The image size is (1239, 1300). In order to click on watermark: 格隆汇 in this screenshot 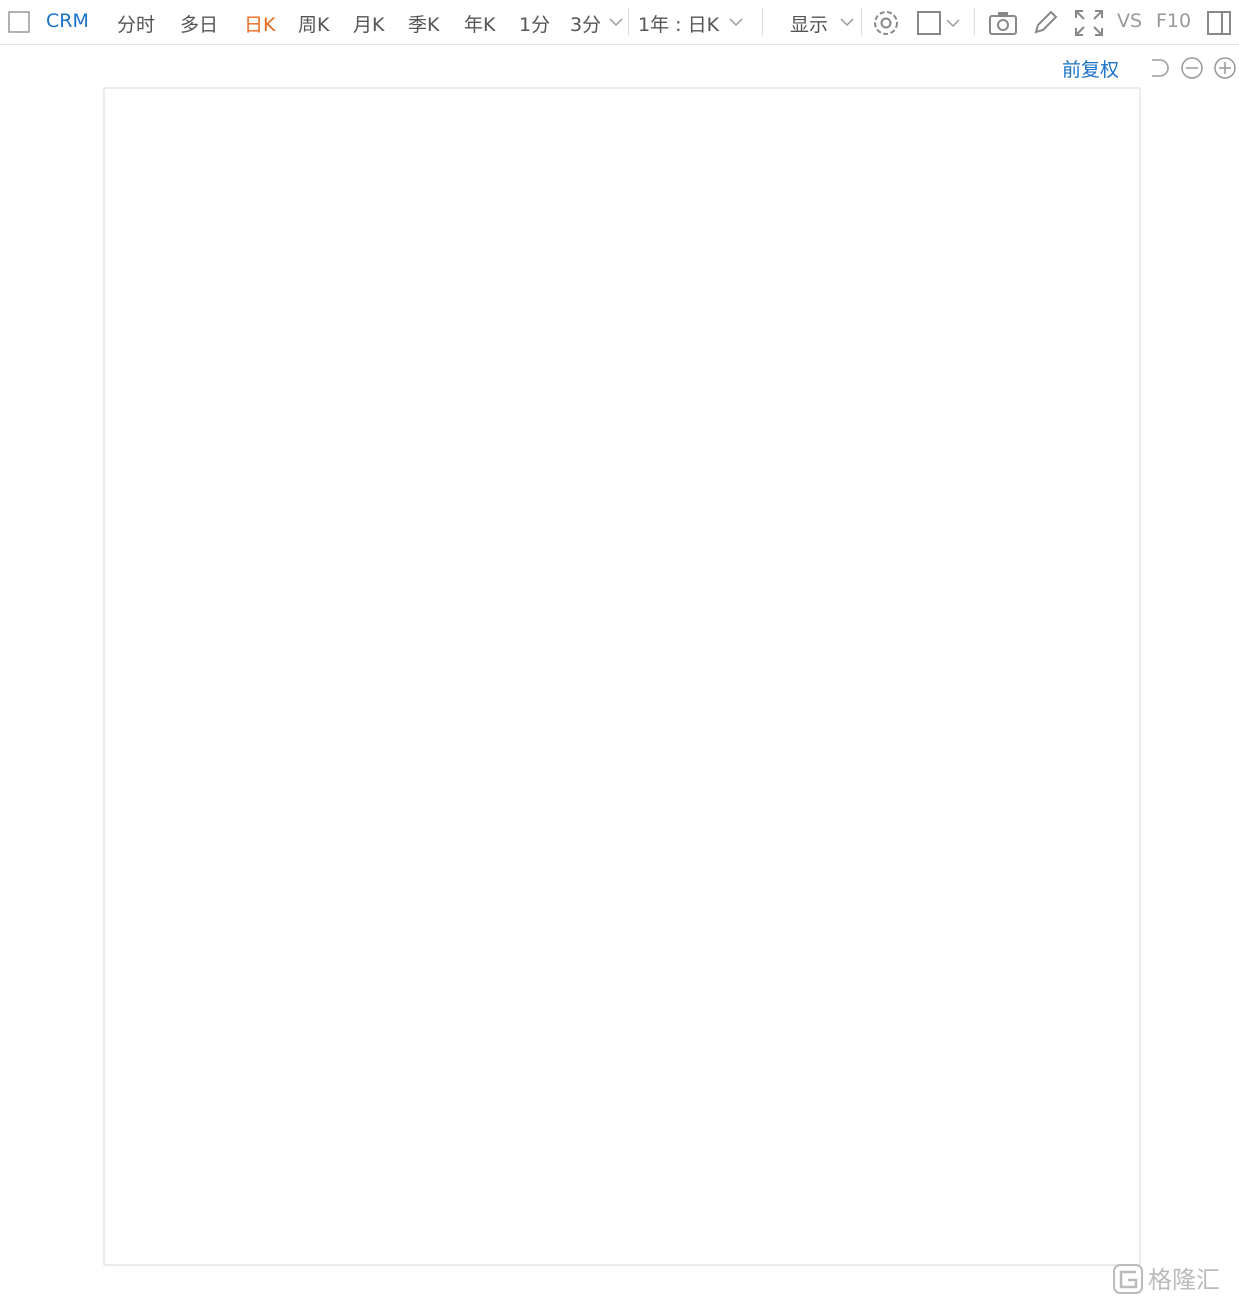, I will do `click(1166, 1279)`.